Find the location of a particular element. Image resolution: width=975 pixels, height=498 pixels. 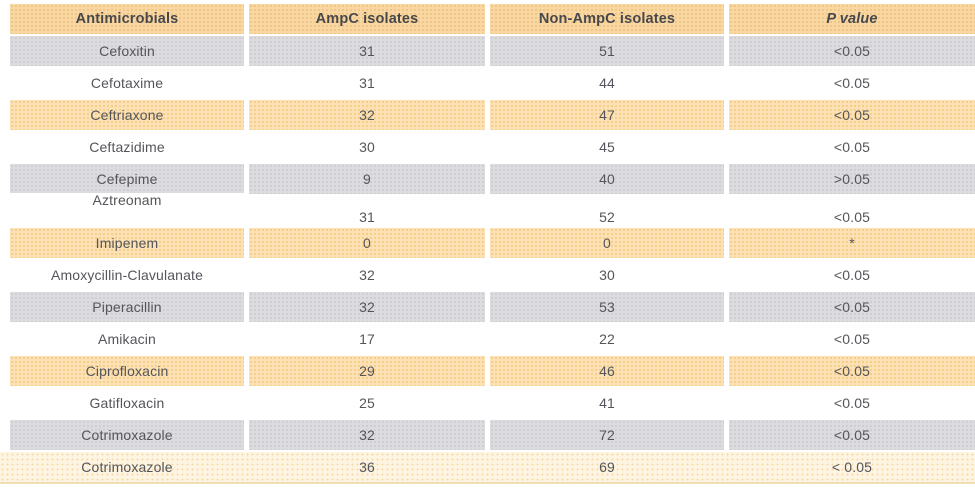

table-row: Aztreonam 31 52 <0.05 is located at coordinates (492, 209).